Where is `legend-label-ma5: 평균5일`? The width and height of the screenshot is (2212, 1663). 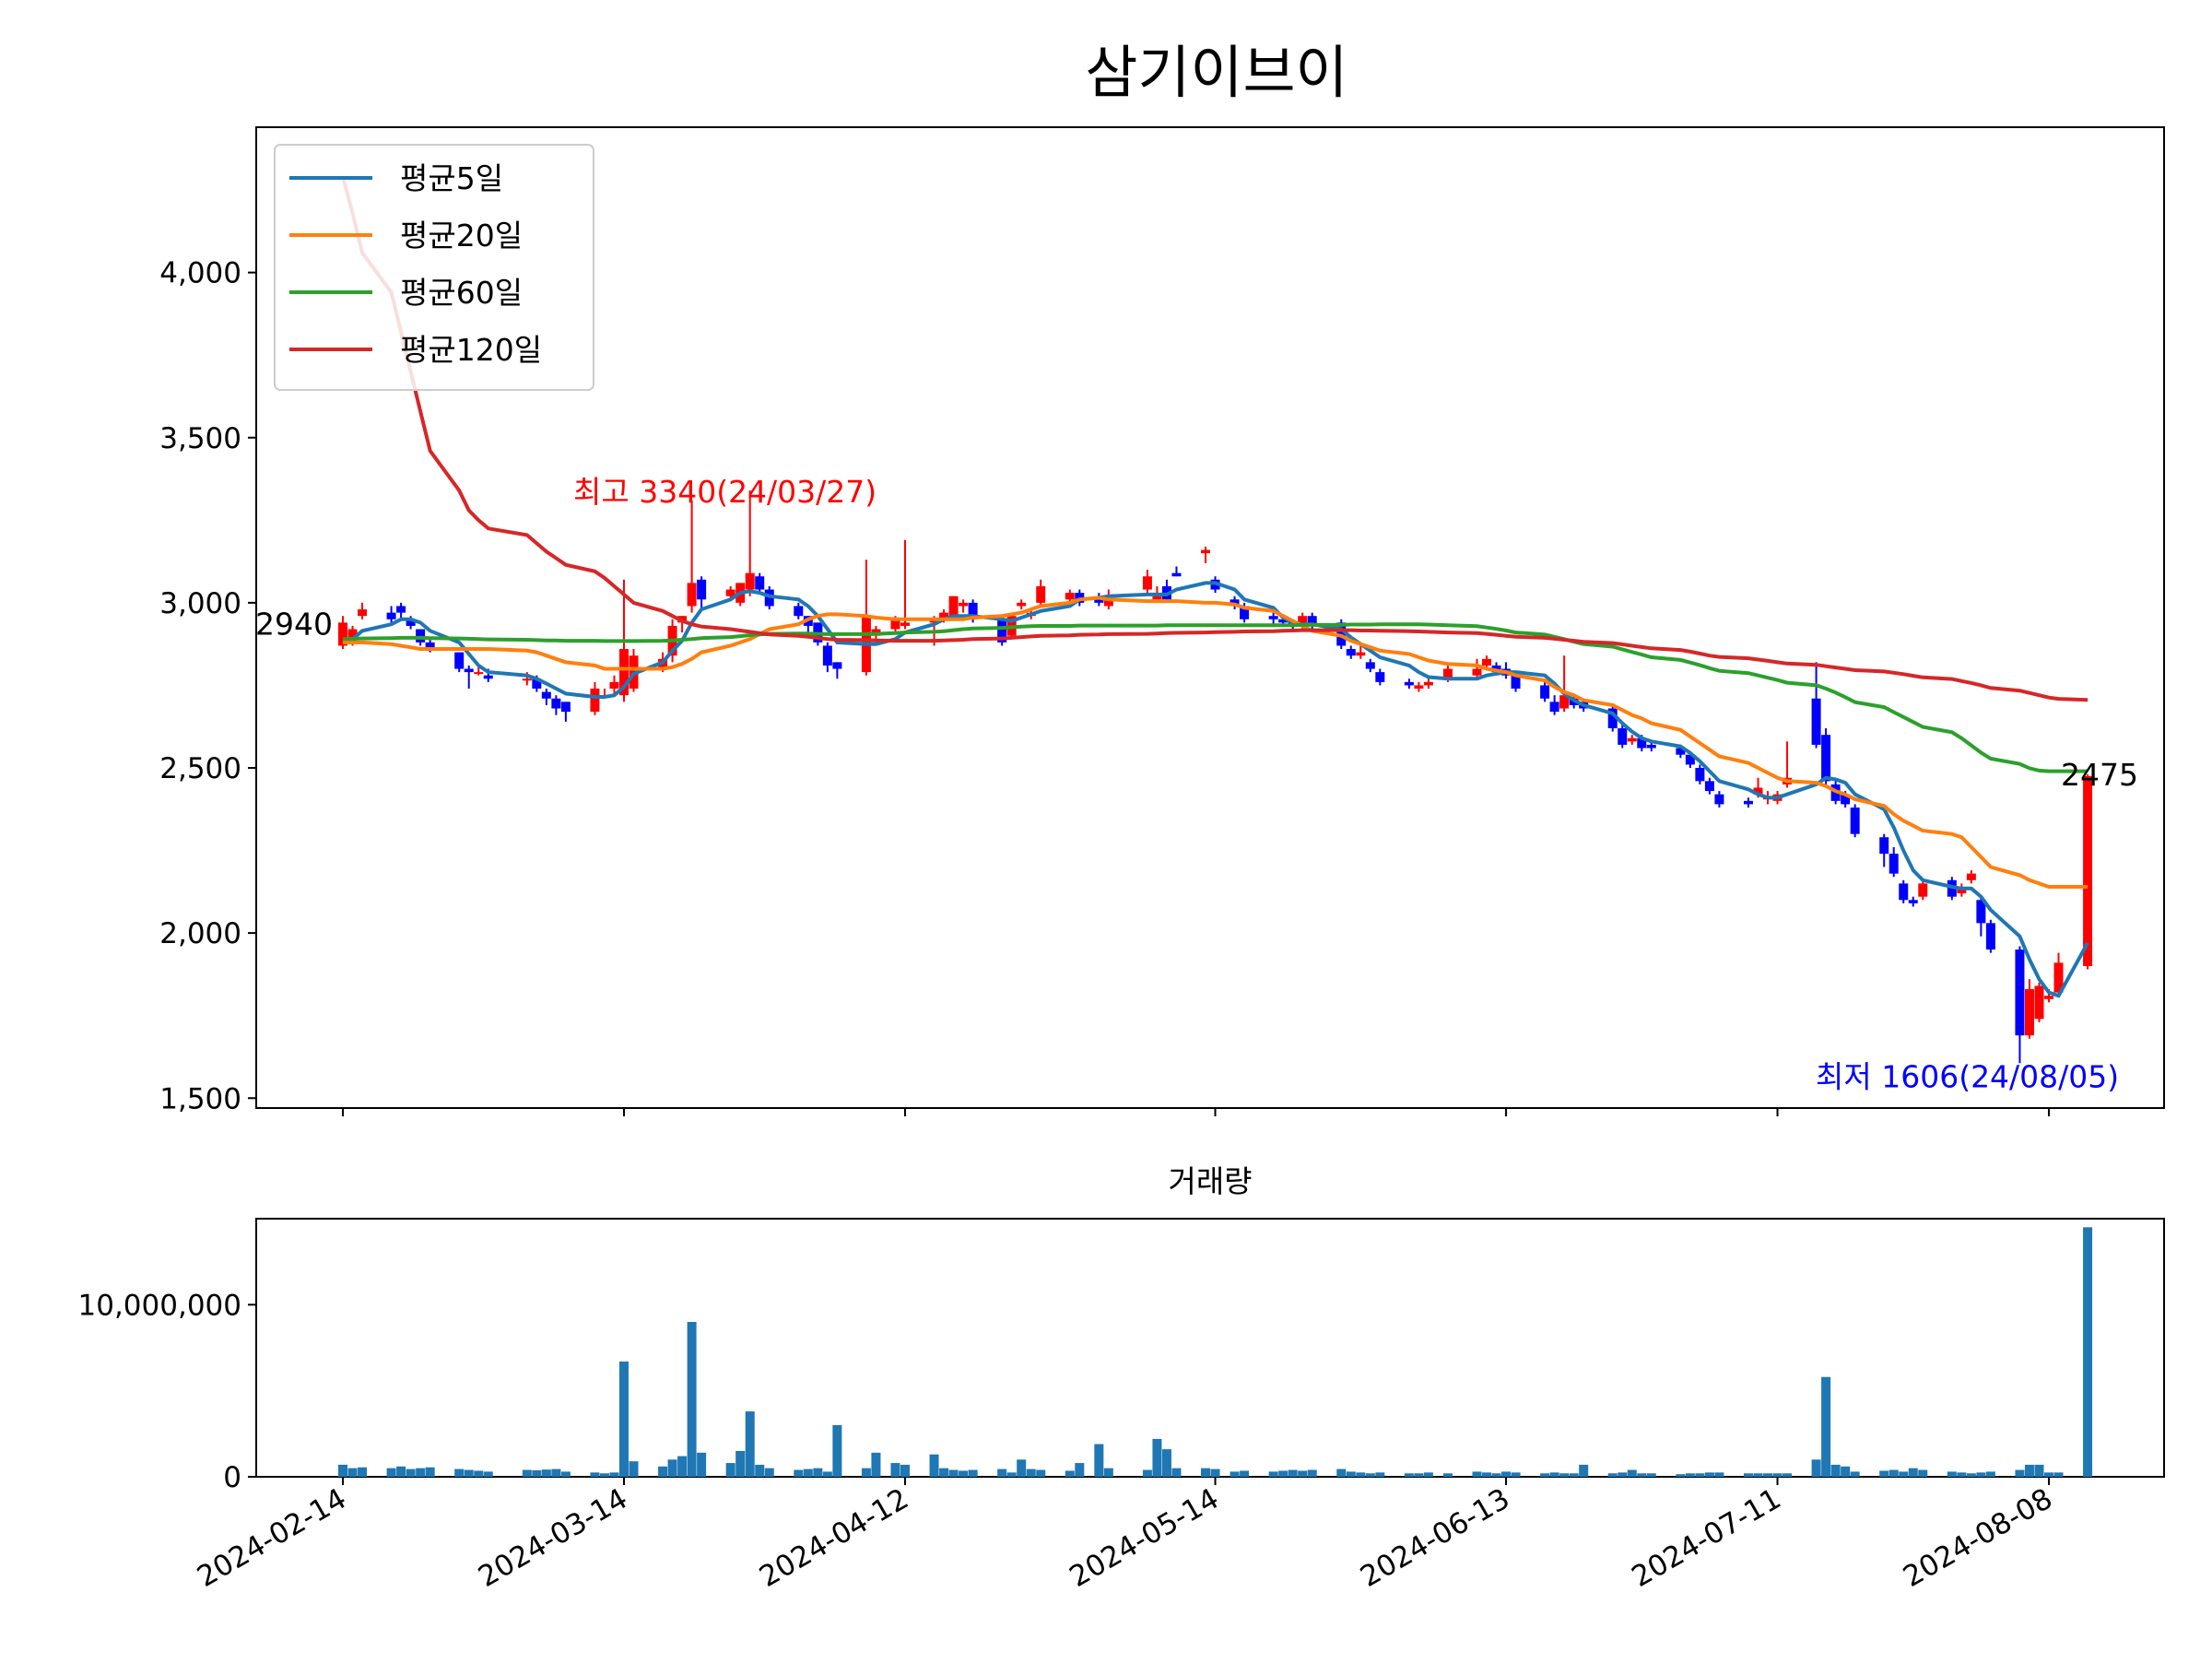
legend-label-ma5: 평균5일 is located at coordinates (451, 178).